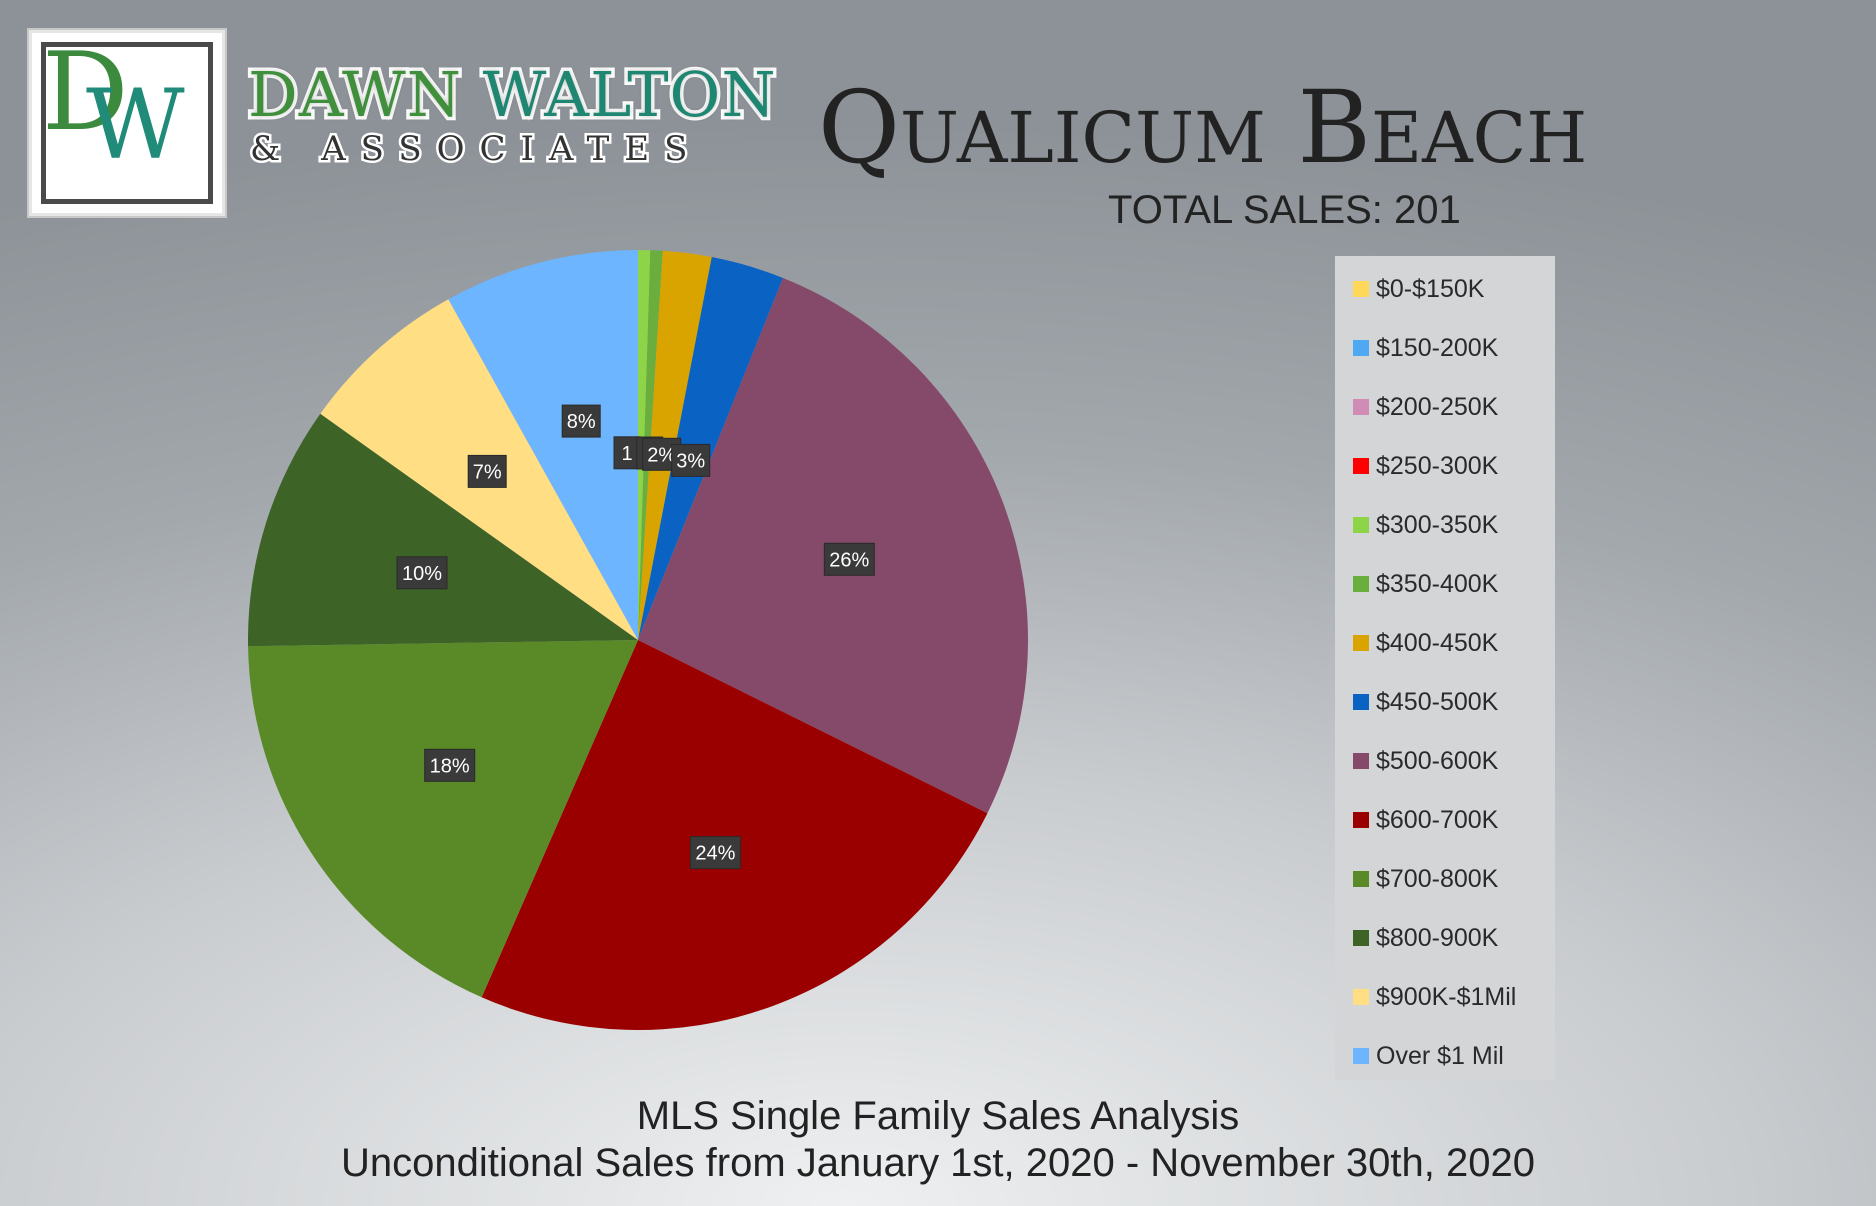 The width and height of the screenshot is (1876, 1206). Describe the element at coordinates (1437, 878) in the screenshot. I see `legend-label: $700-800K` at that location.